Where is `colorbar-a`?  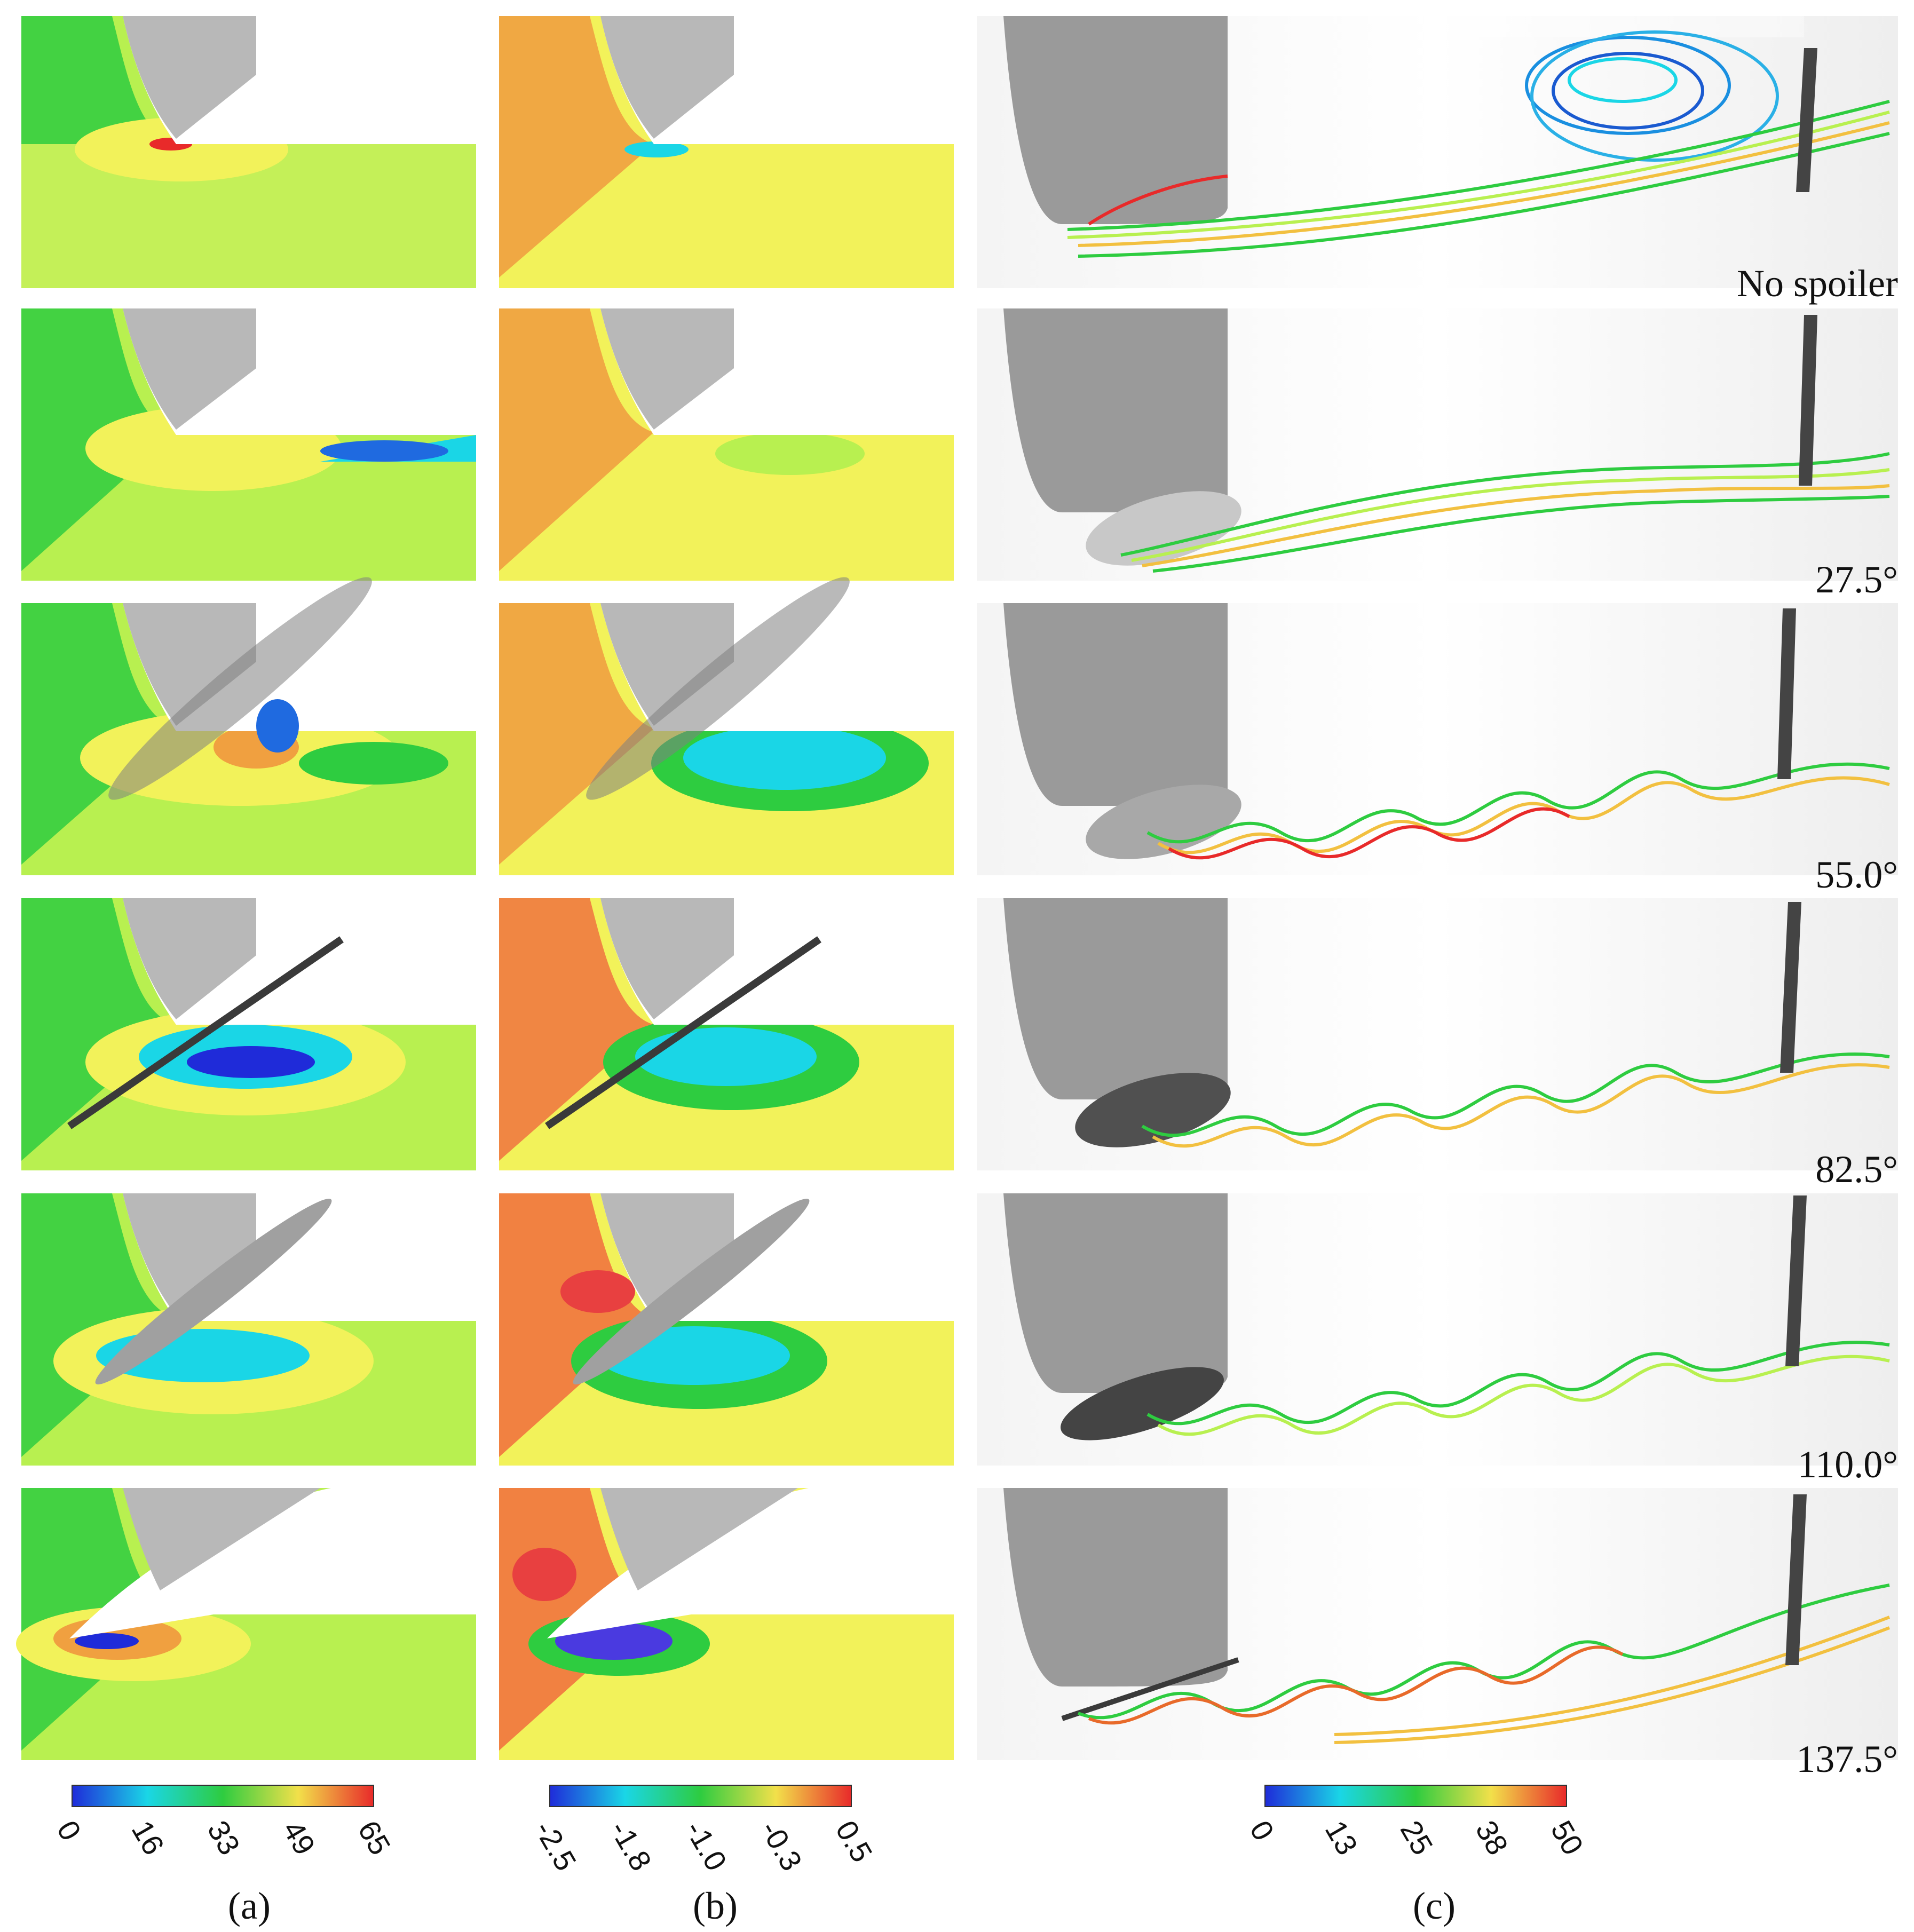 colorbar-a is located at coordinates (223, 1796).